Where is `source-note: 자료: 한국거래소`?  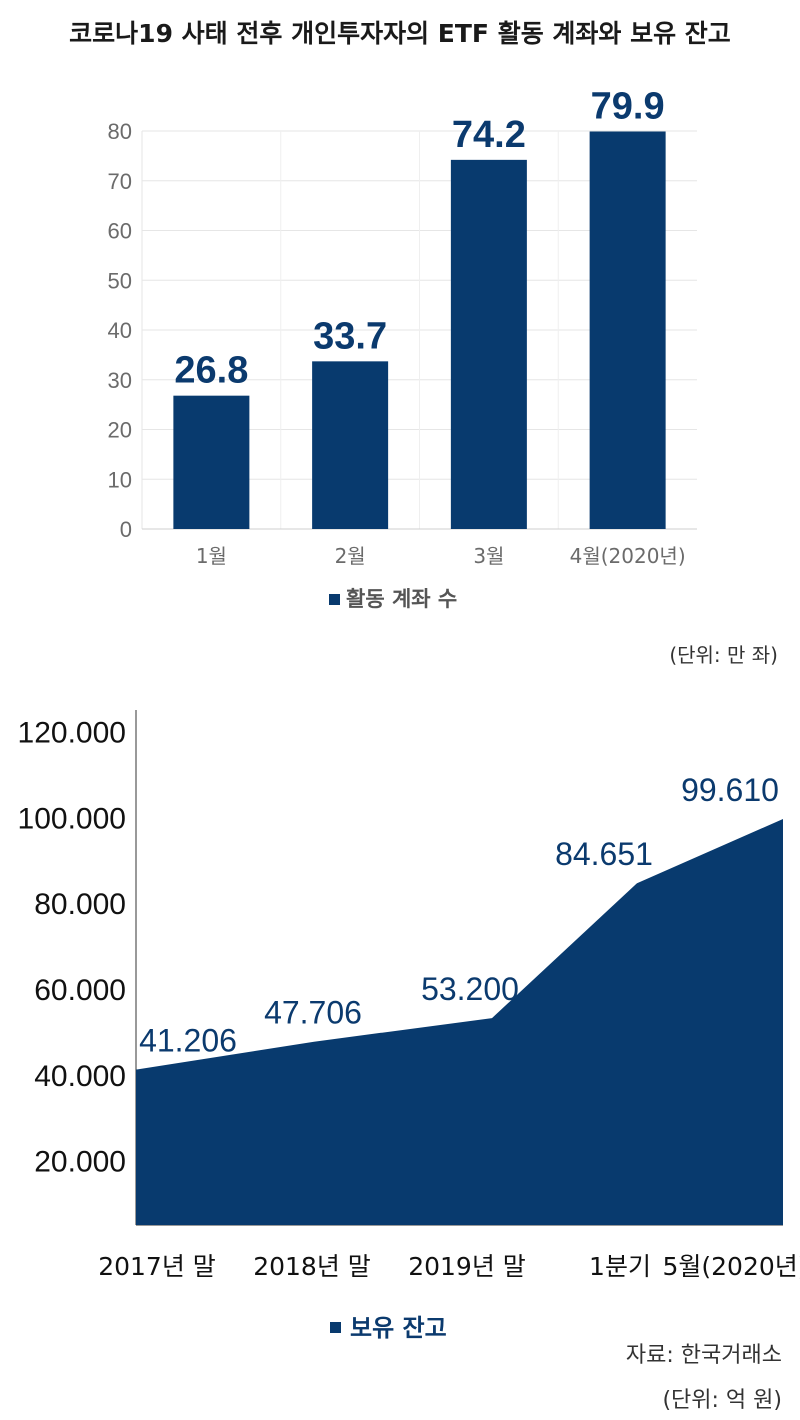 source-note: 자료: 한국거래소 is located at coordinates (704, 1355).